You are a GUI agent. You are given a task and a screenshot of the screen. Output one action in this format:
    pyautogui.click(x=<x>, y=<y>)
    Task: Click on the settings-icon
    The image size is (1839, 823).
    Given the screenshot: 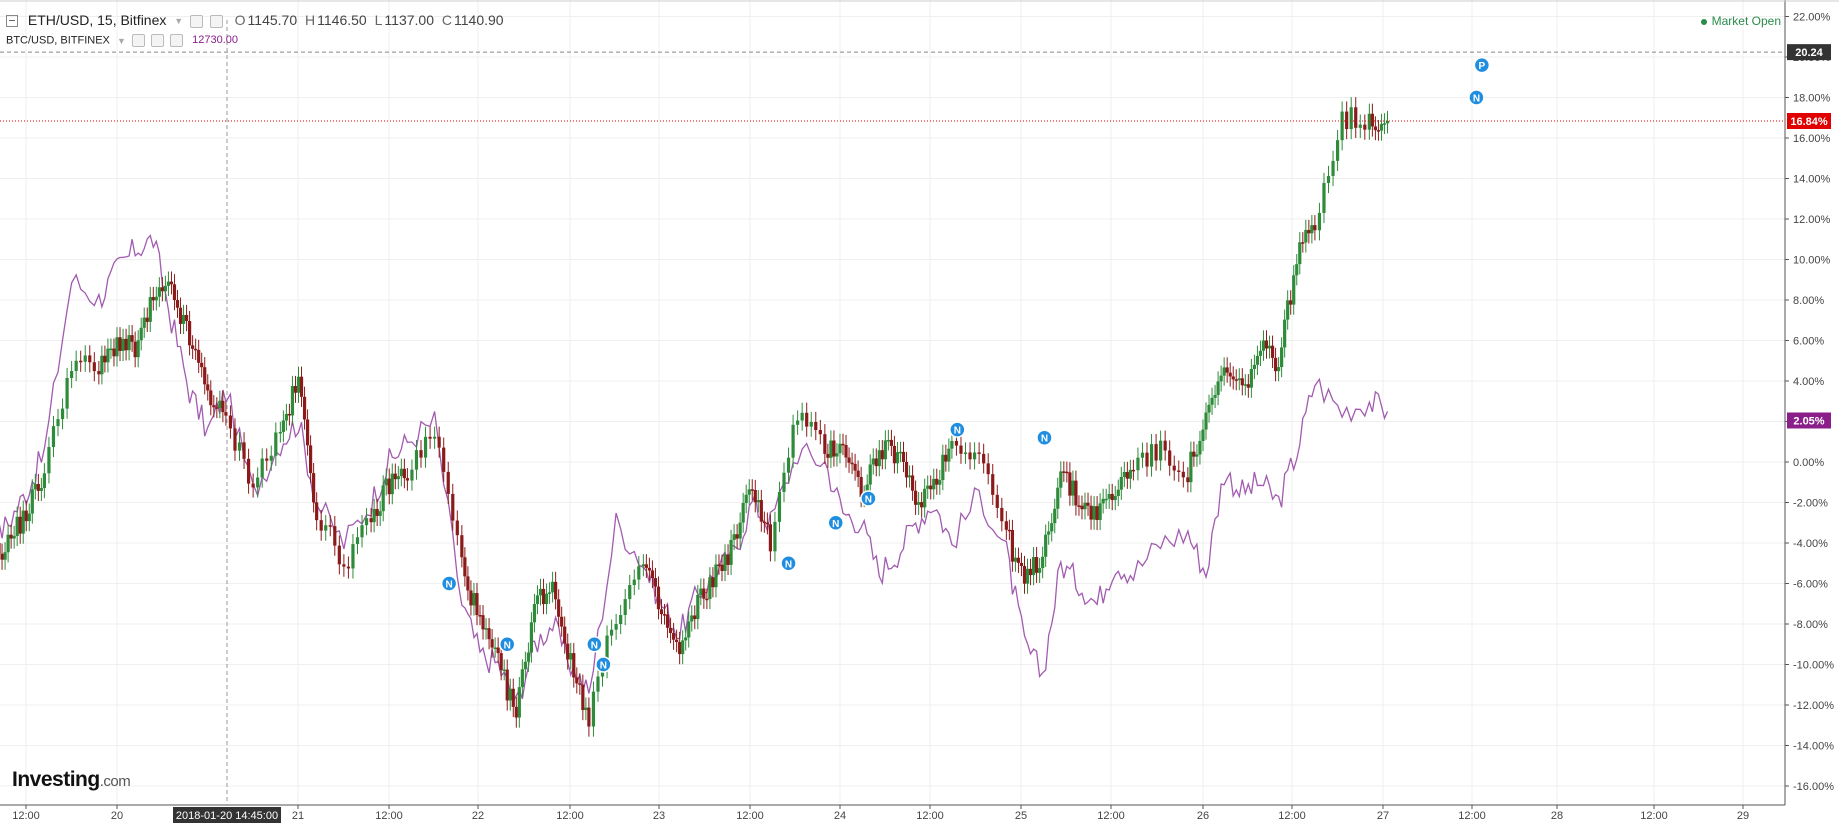 What is the action you would take?
    pyautogui.click(x=216, y=21)
    